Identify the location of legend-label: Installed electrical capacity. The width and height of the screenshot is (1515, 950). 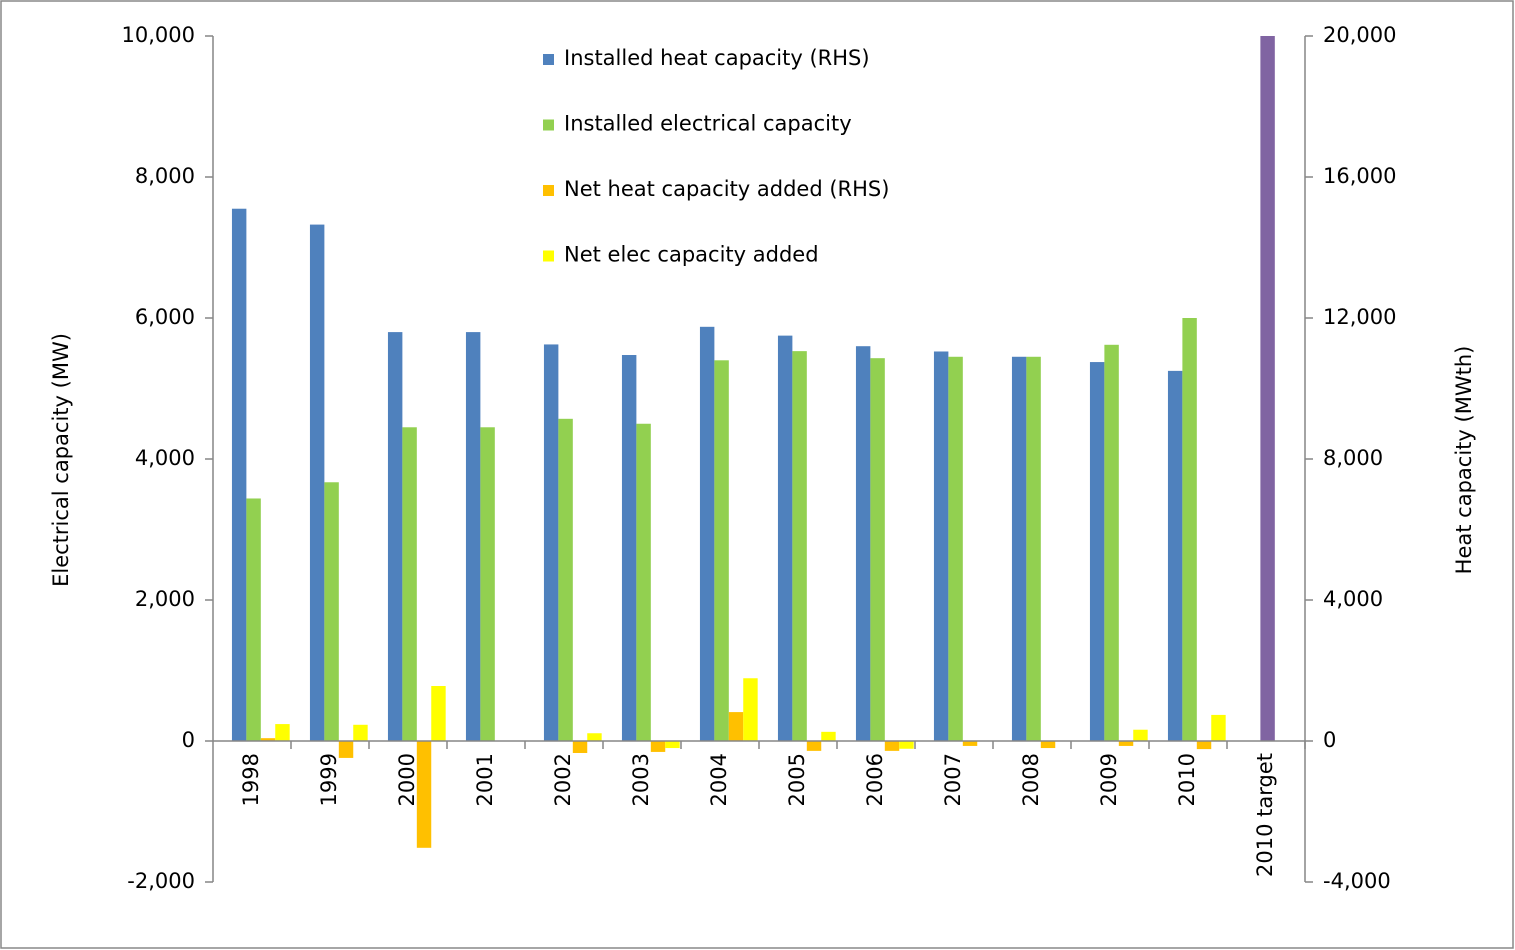
(708, 124).